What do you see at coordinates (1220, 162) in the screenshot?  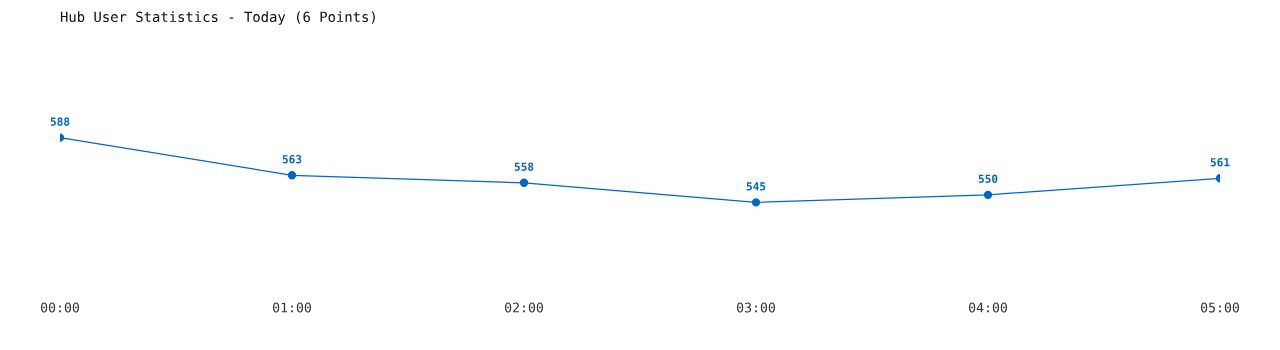 I see `data-label: 561` at bounding box center [1220, 162].